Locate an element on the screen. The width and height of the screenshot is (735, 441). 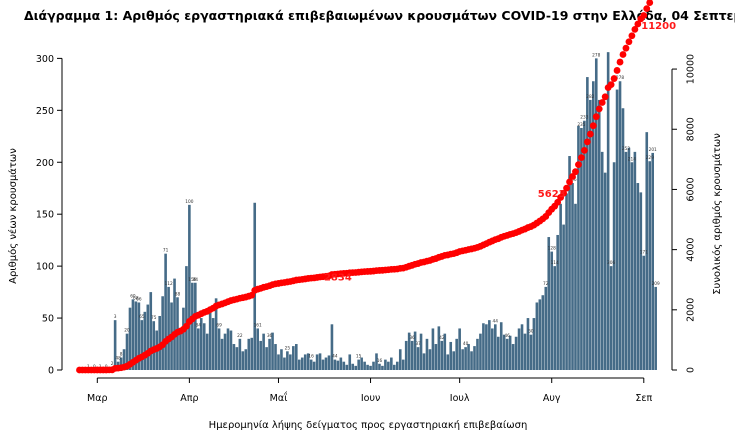
left-tick-label: 300 is located at coordinates (45, 59).